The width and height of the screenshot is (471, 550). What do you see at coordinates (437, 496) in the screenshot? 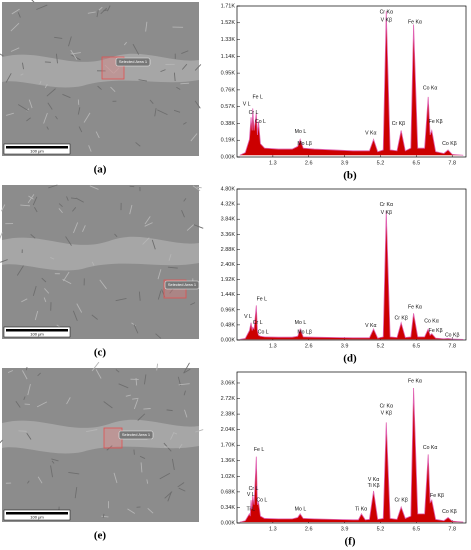
I see `peak-label: Fe Kβ` at bounding box center [437, 496].